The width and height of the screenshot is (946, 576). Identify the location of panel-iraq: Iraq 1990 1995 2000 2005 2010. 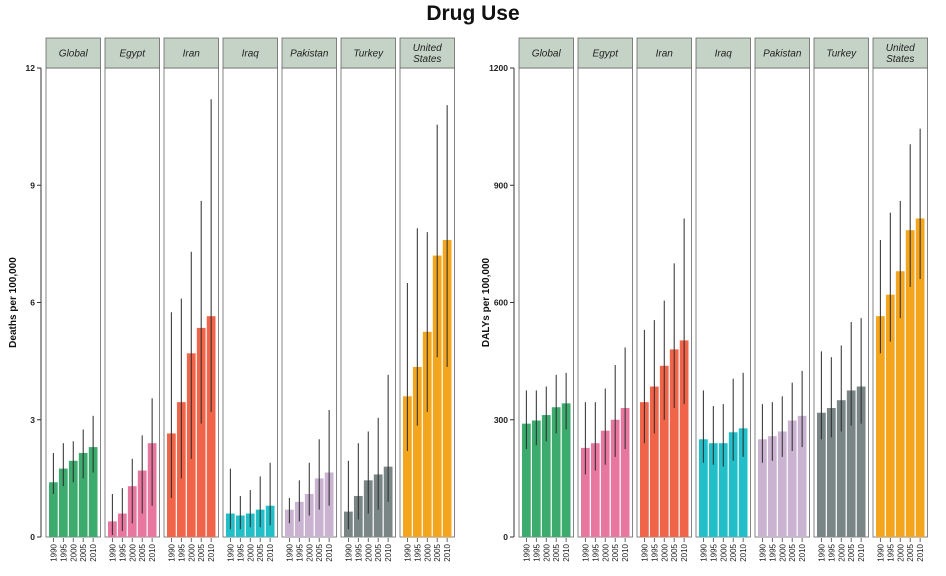
(723, 299).